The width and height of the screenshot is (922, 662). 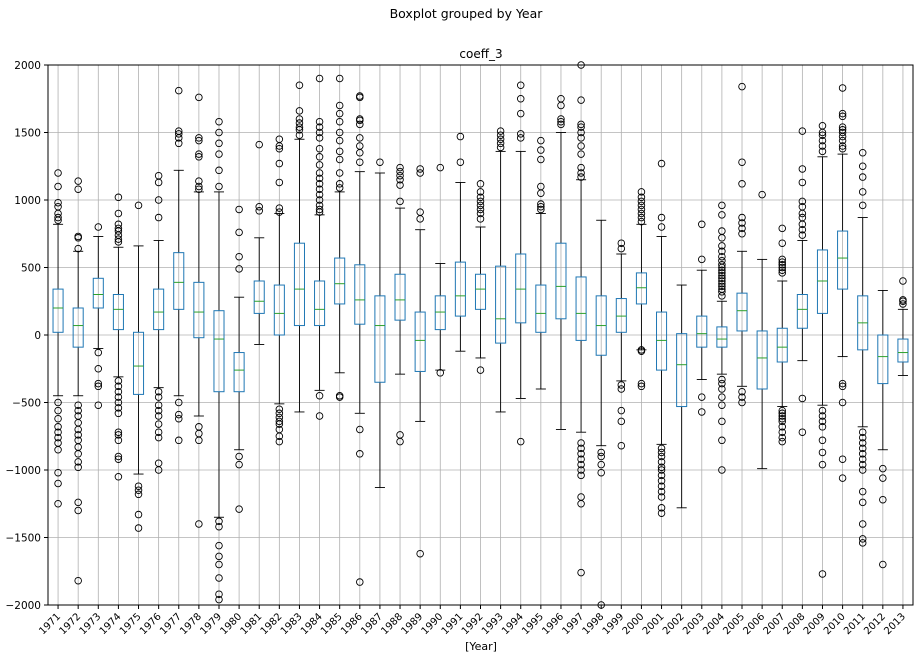 I want to click on box-1992, so click(x=480, y=277).